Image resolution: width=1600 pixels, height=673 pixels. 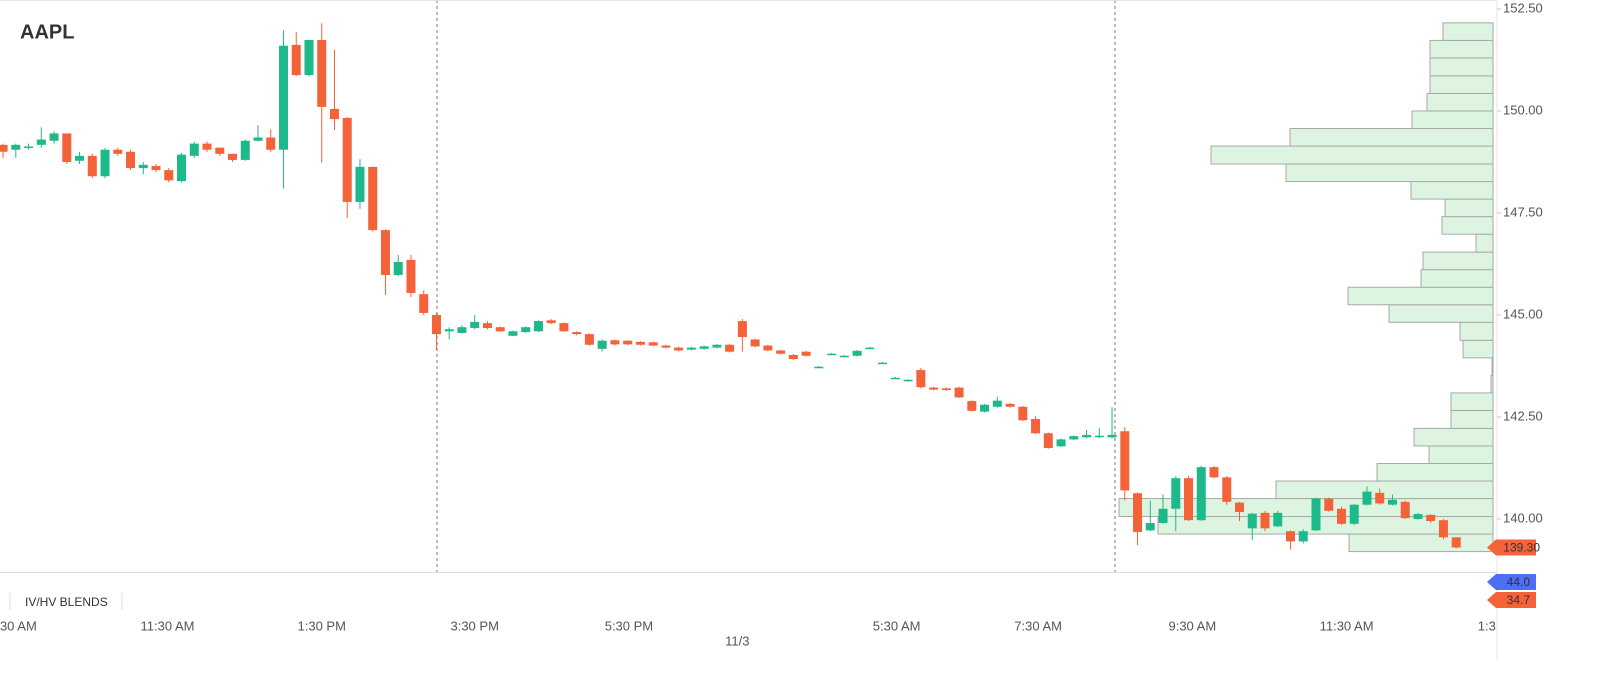 What do you see at coordinates (1521, 548) in the screenshot?
I see `last-price-label: 139.30` at bounding box center [1521, 548].